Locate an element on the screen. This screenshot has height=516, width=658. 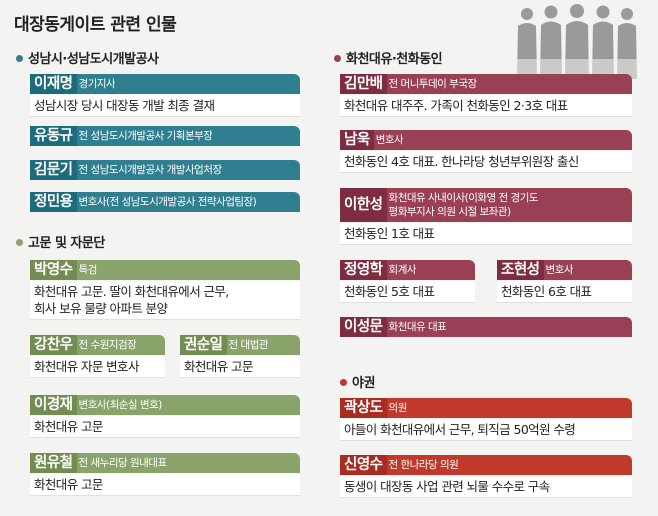
person-role: 전 성남도시개발공사 기획본부장 is located at coordinates (145, 136).